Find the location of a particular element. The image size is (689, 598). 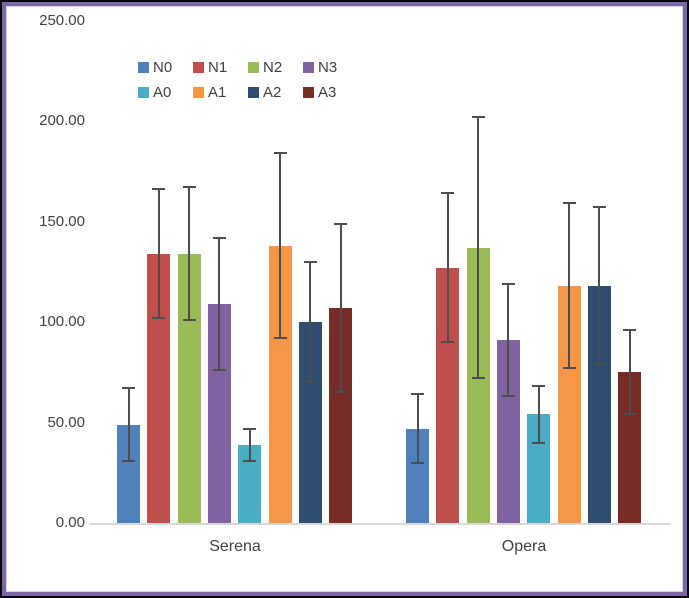

legend-item-n3: N3 is located at coordinates (330, 67).